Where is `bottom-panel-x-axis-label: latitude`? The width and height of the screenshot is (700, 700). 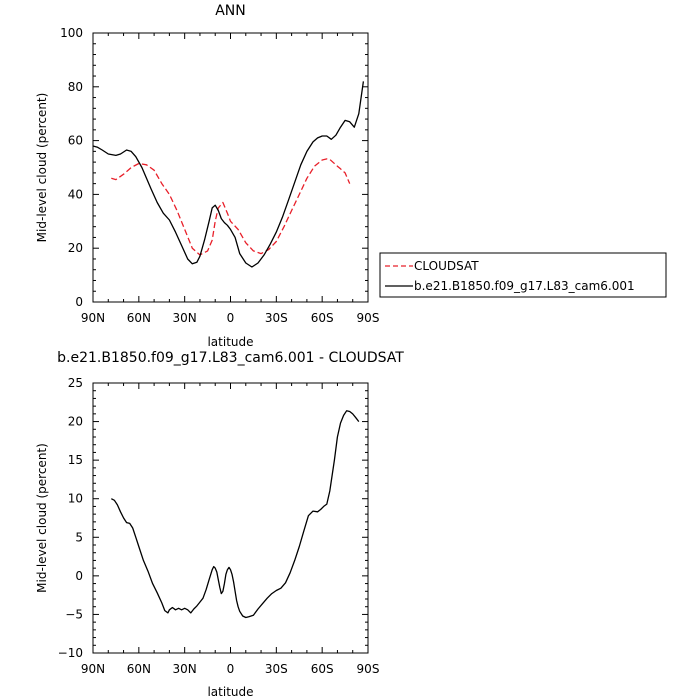
bottom-panel-x-axis-label: latitude is located at coordinates (230, 692).